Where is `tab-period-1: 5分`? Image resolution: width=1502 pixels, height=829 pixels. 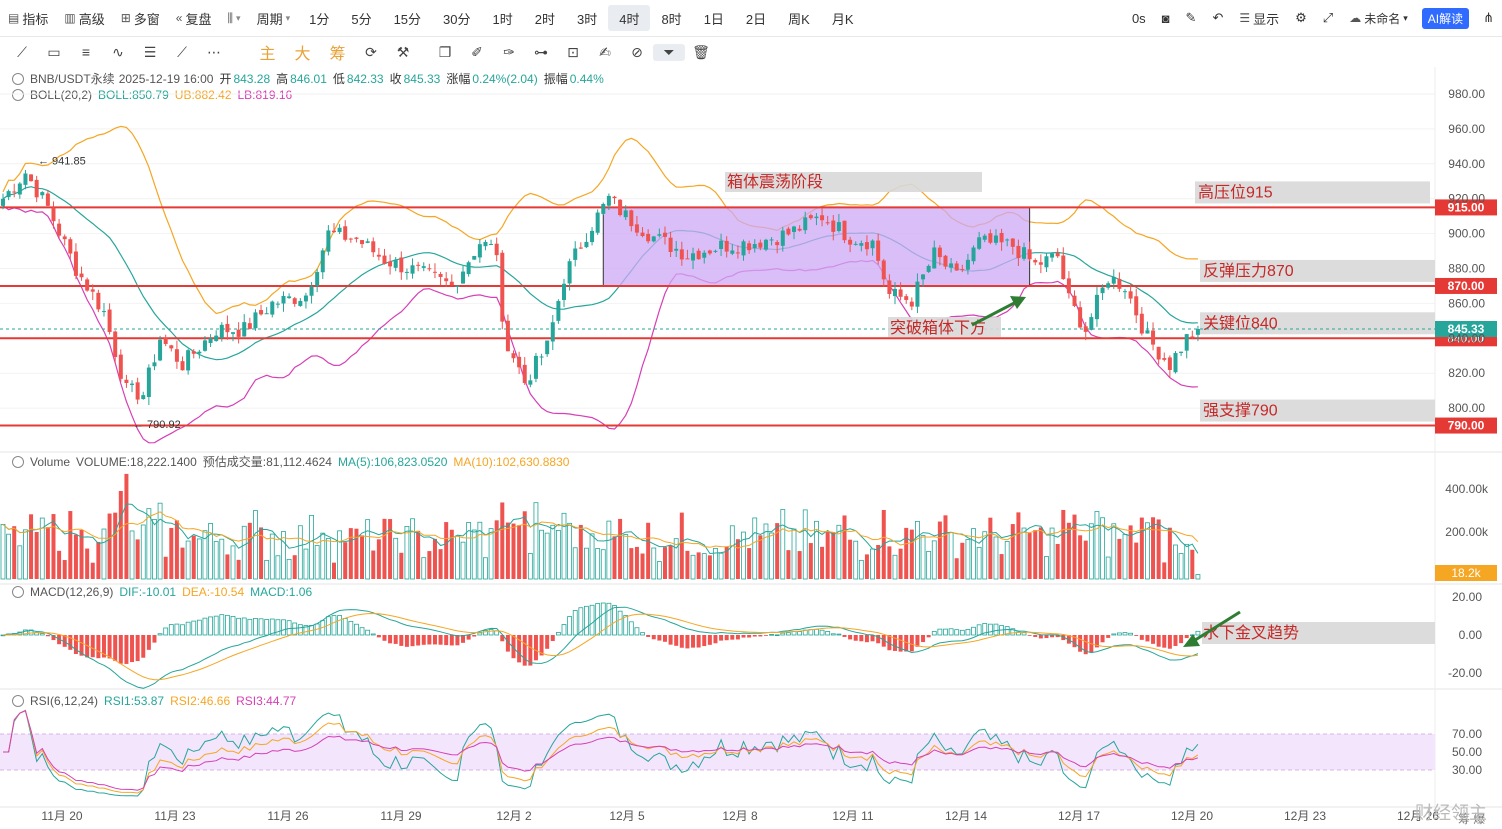 tab-period-1: 5分 is located at coordinates (361, 19).